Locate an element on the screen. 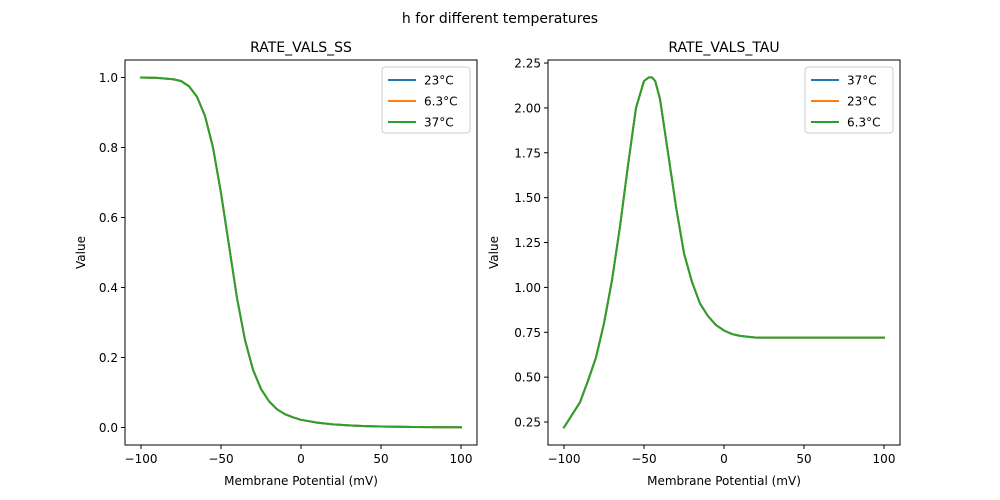 The width and height of the screenshot is (1000, 500). y-tick-label: 1.25 is located at coordinates (527, 243).